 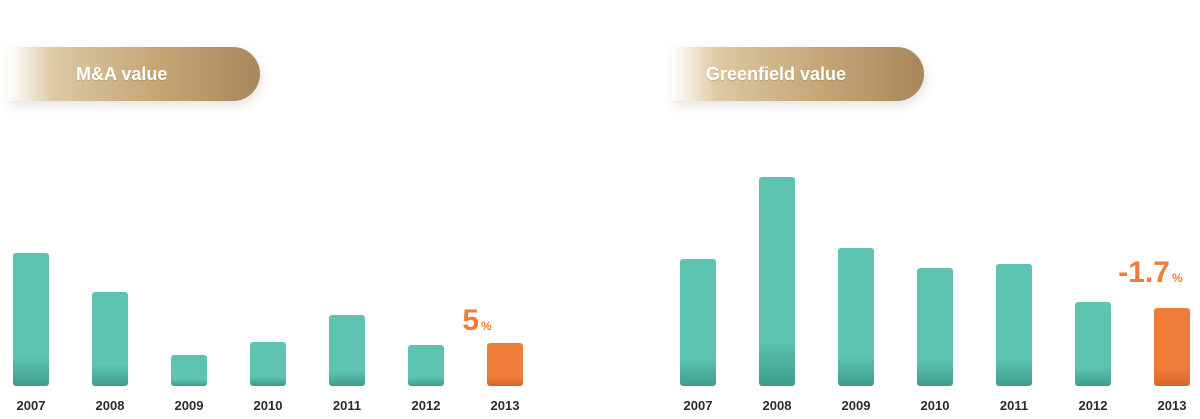 I want to click on greenfield-bar-2007, so click(x=698, y=322).